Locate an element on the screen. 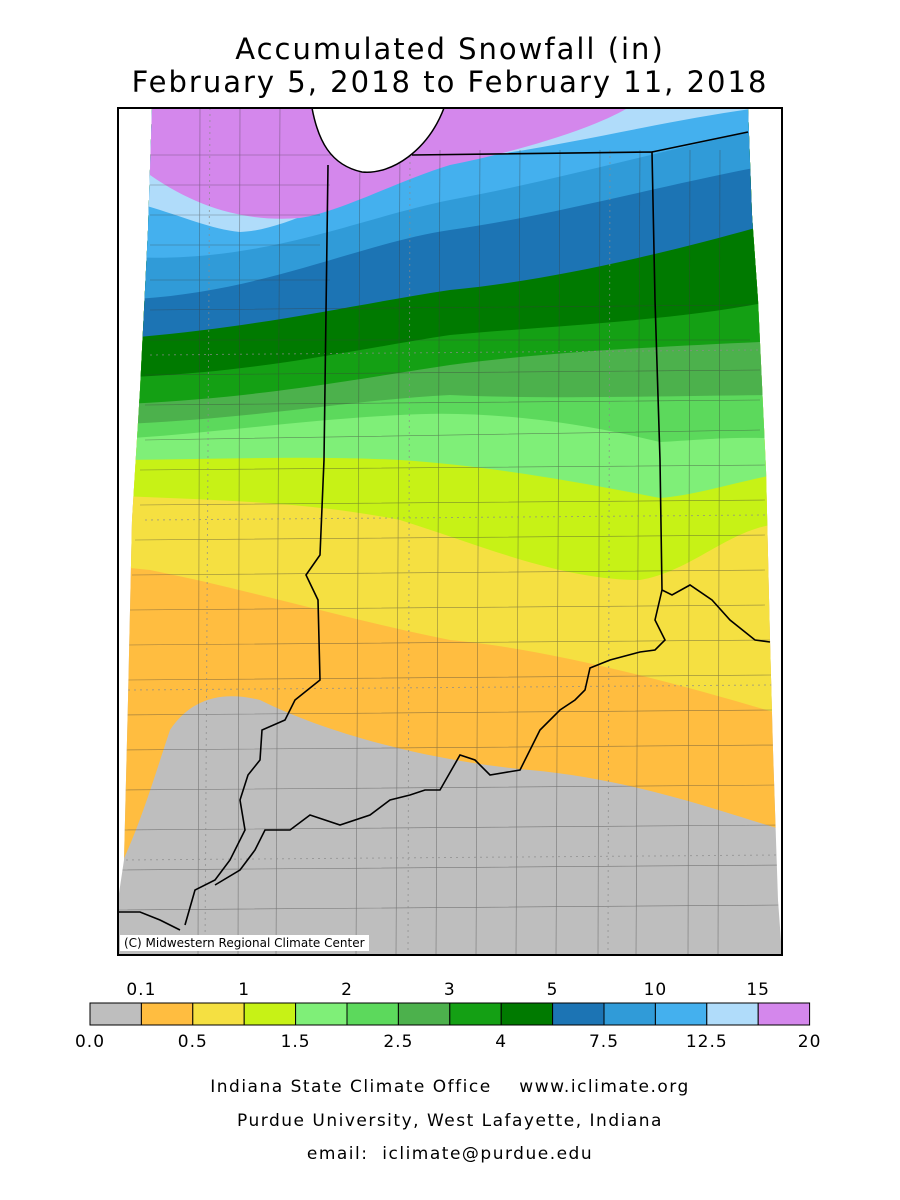 This screenshot has width=900, height=1200. map-title: Accumulated Snowfall (in) is located at coordinates (450, 49).